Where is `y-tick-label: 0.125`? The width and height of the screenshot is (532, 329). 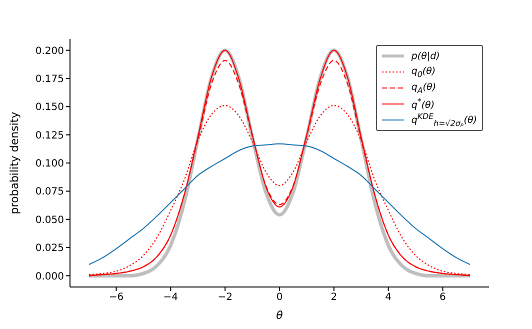
y-tick-label: 0.125 is located at coordinates (49, 136).